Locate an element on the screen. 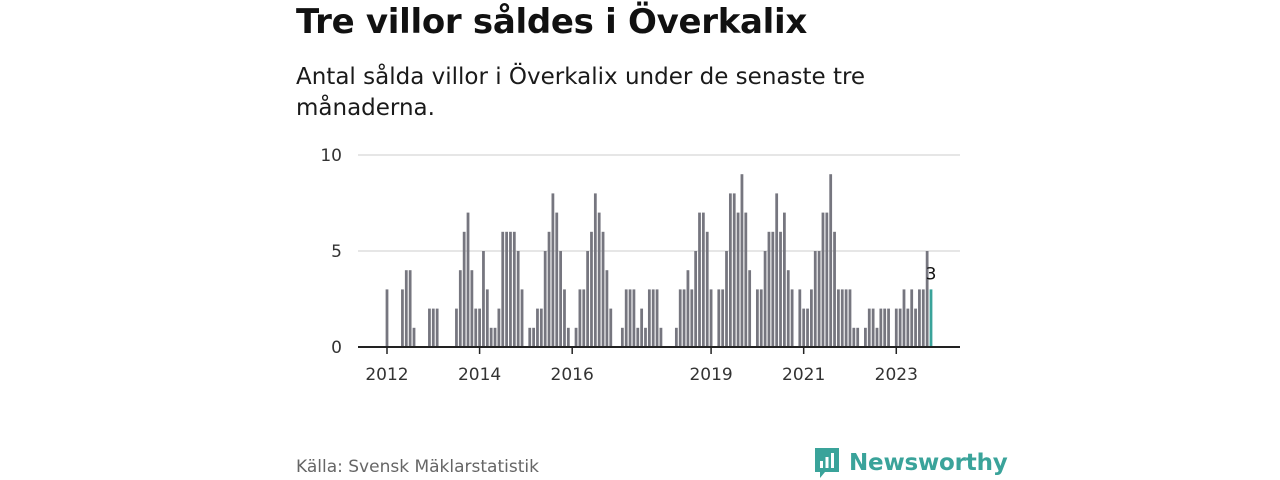  chart-title: Tre villor såldes i Överkalix is located at coordinates (551, 22).